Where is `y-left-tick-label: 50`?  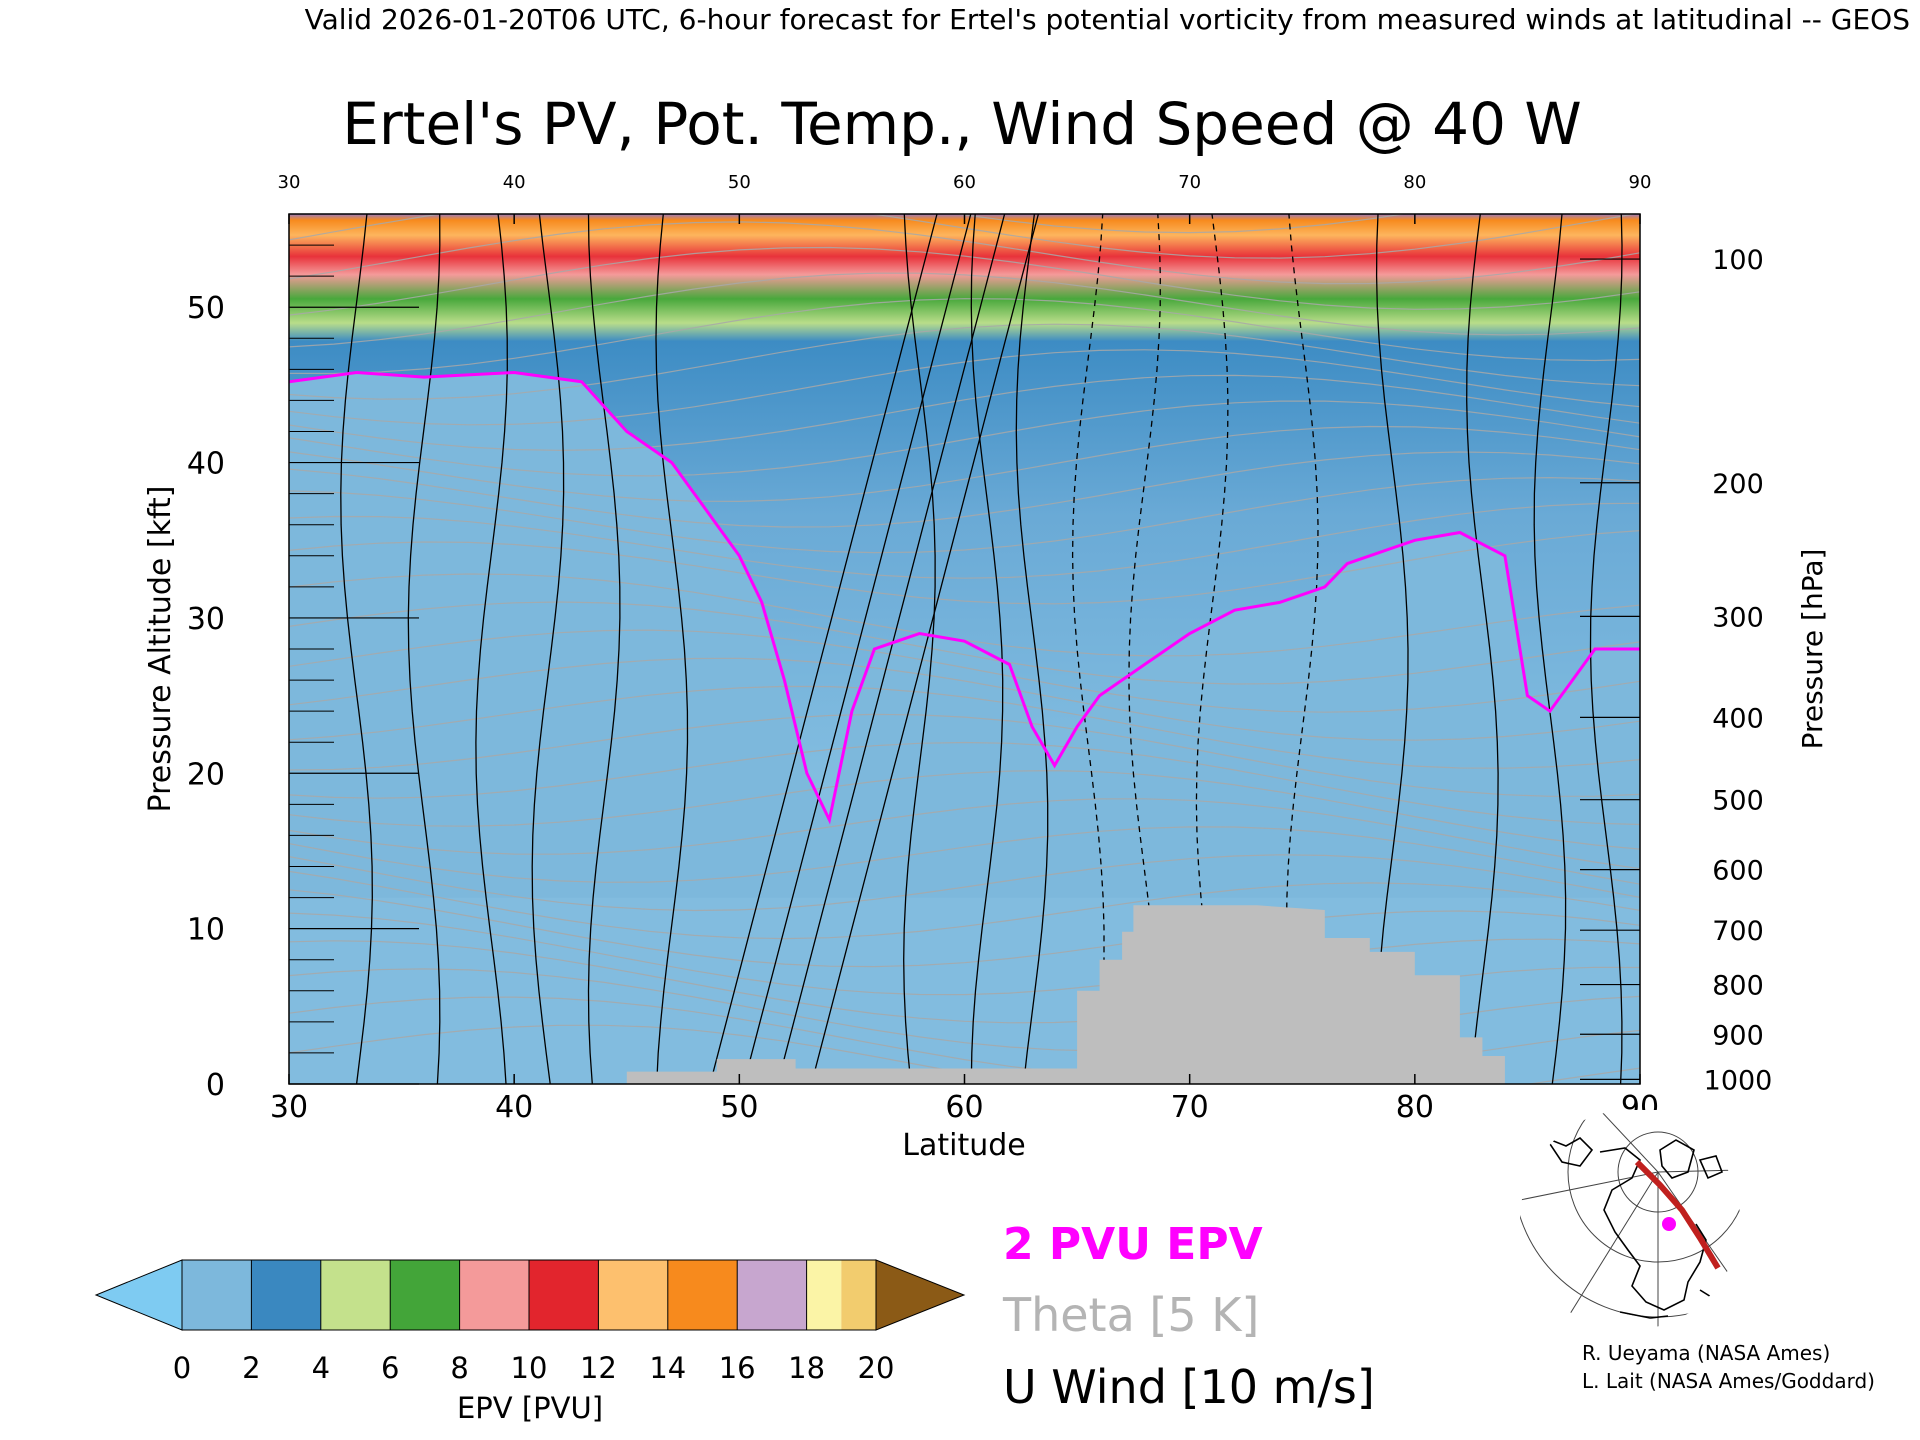
y-left-tick-label: 50 is located at coordinates (206, 308).